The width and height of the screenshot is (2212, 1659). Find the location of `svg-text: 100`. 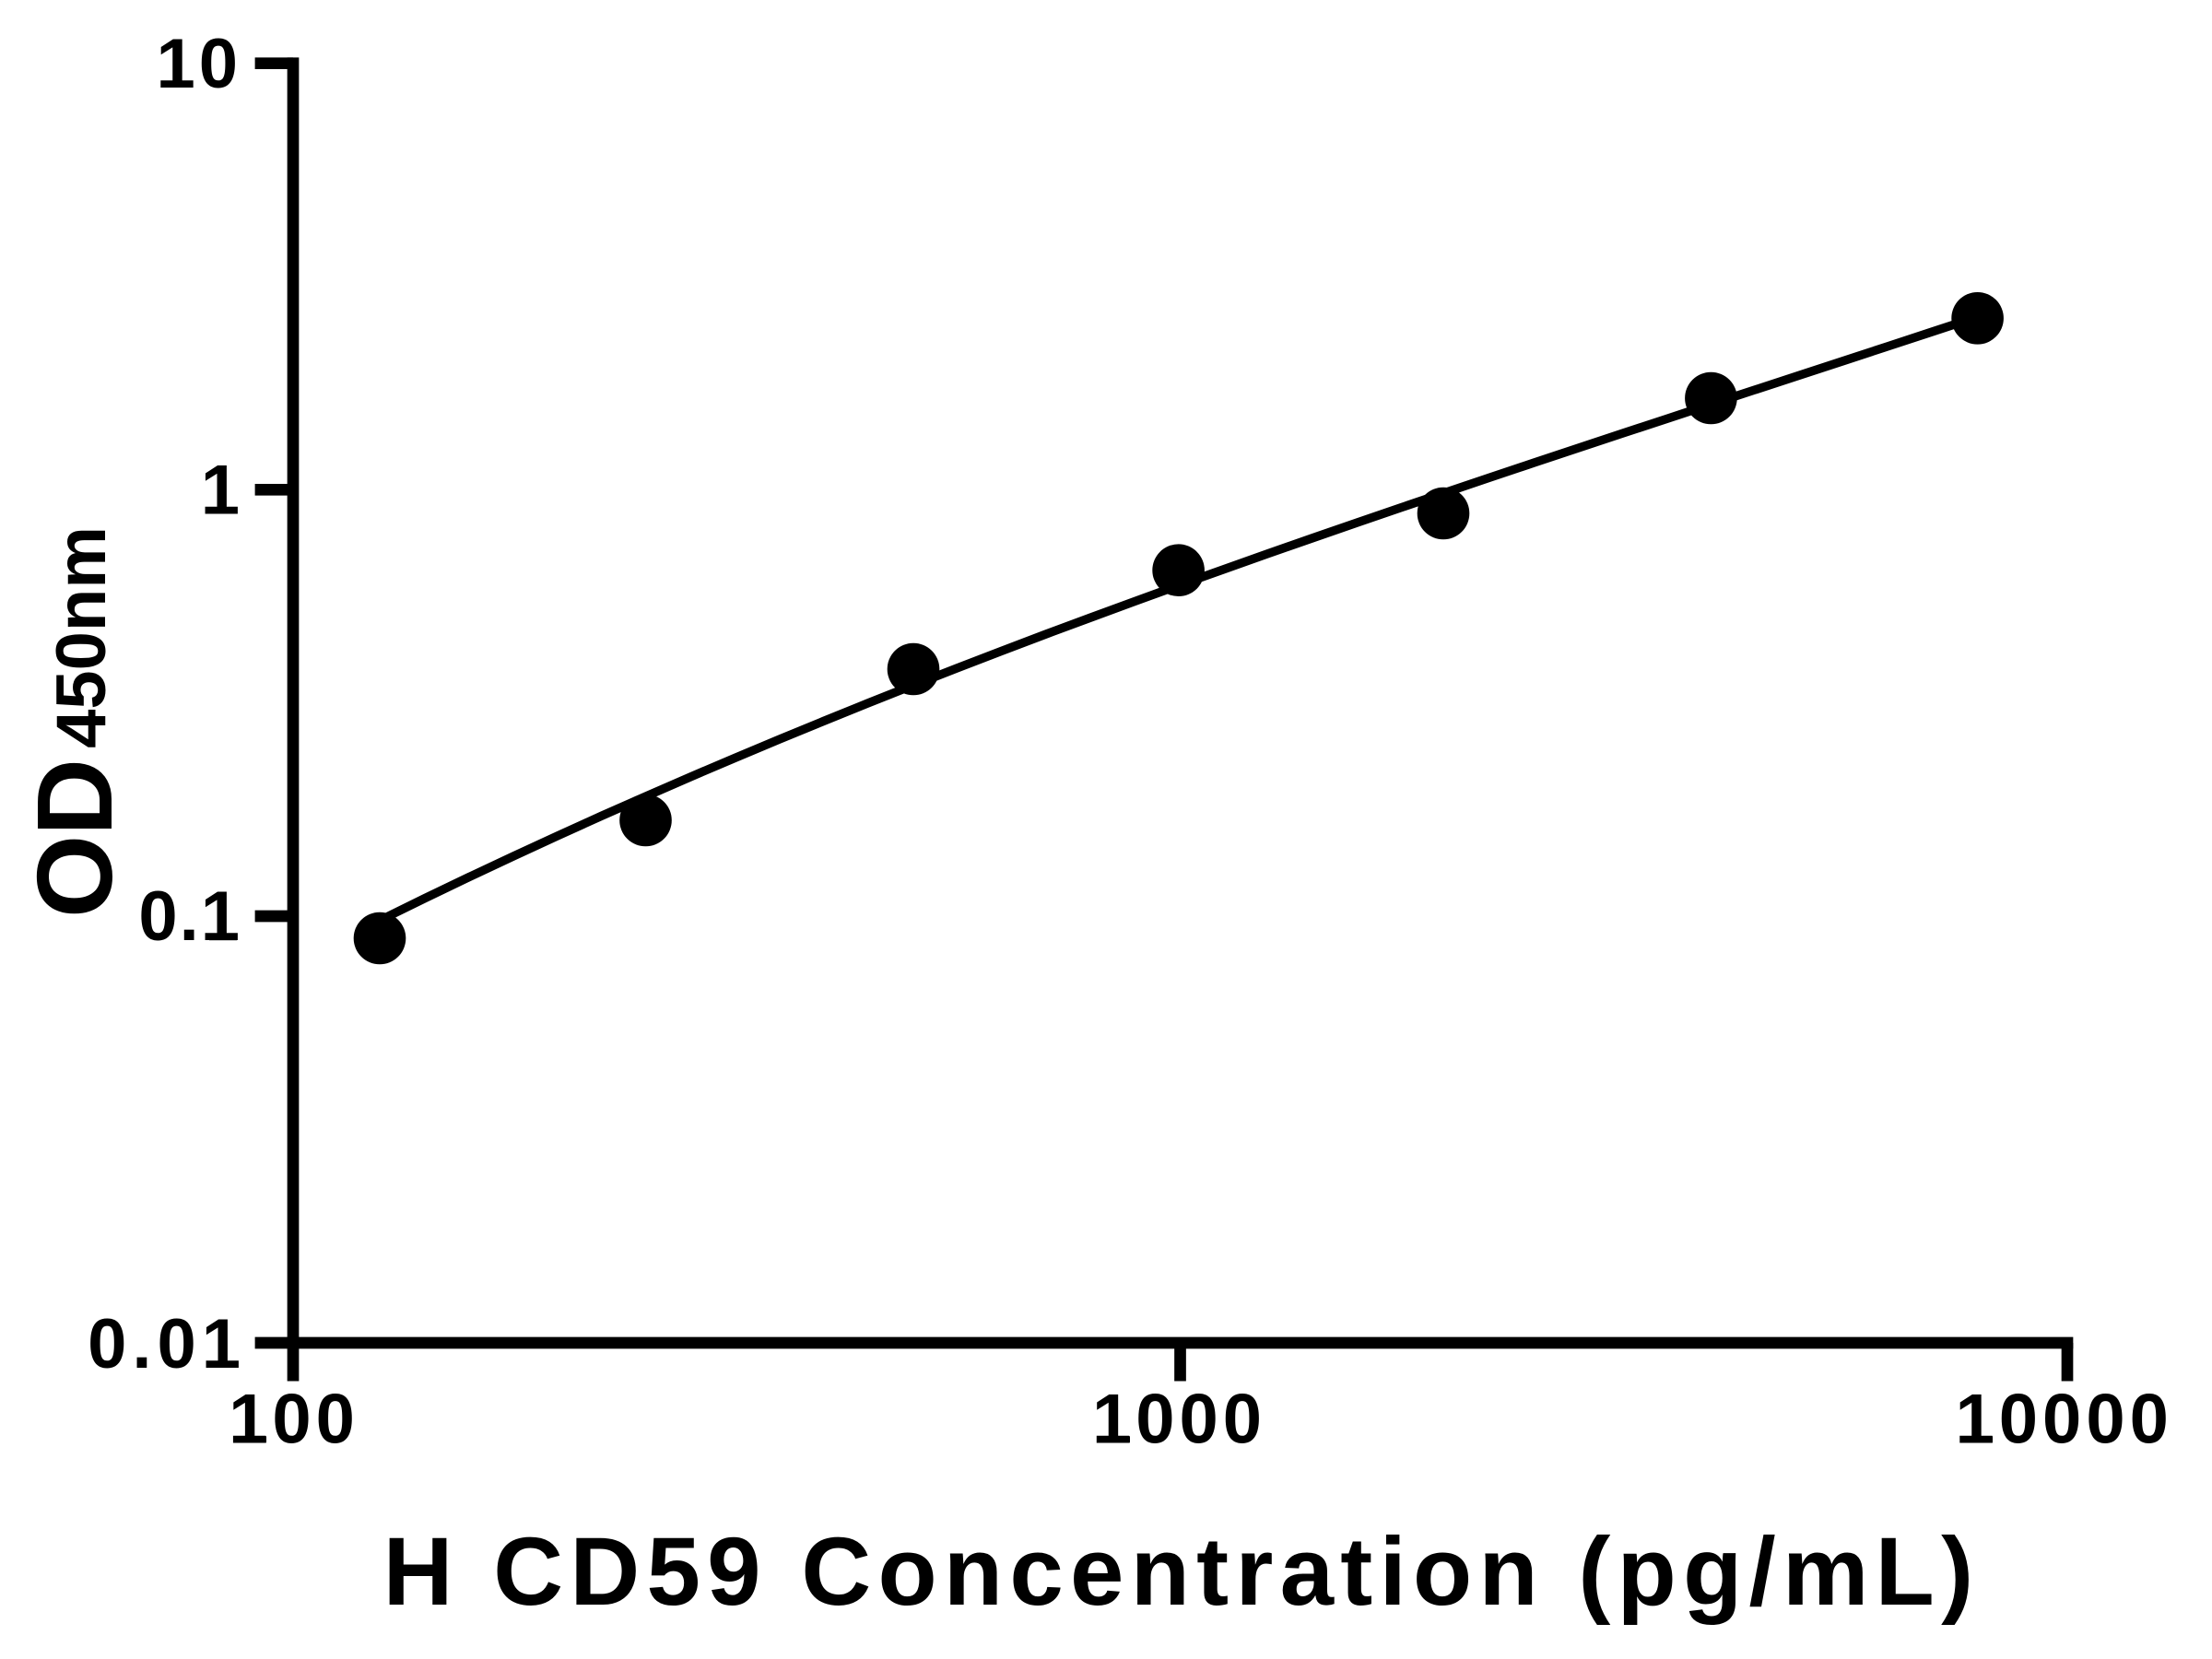

svg-text: 100 is located at coordinates (294, 1419).